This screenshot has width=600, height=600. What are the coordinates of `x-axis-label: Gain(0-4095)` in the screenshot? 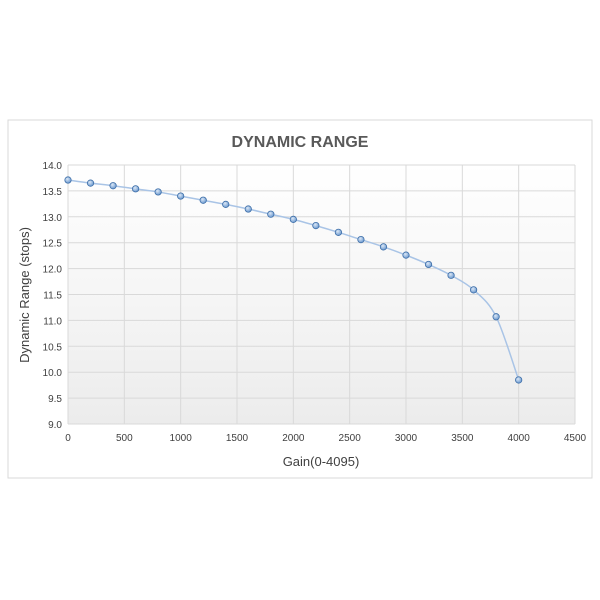 It's located at (321, 461).